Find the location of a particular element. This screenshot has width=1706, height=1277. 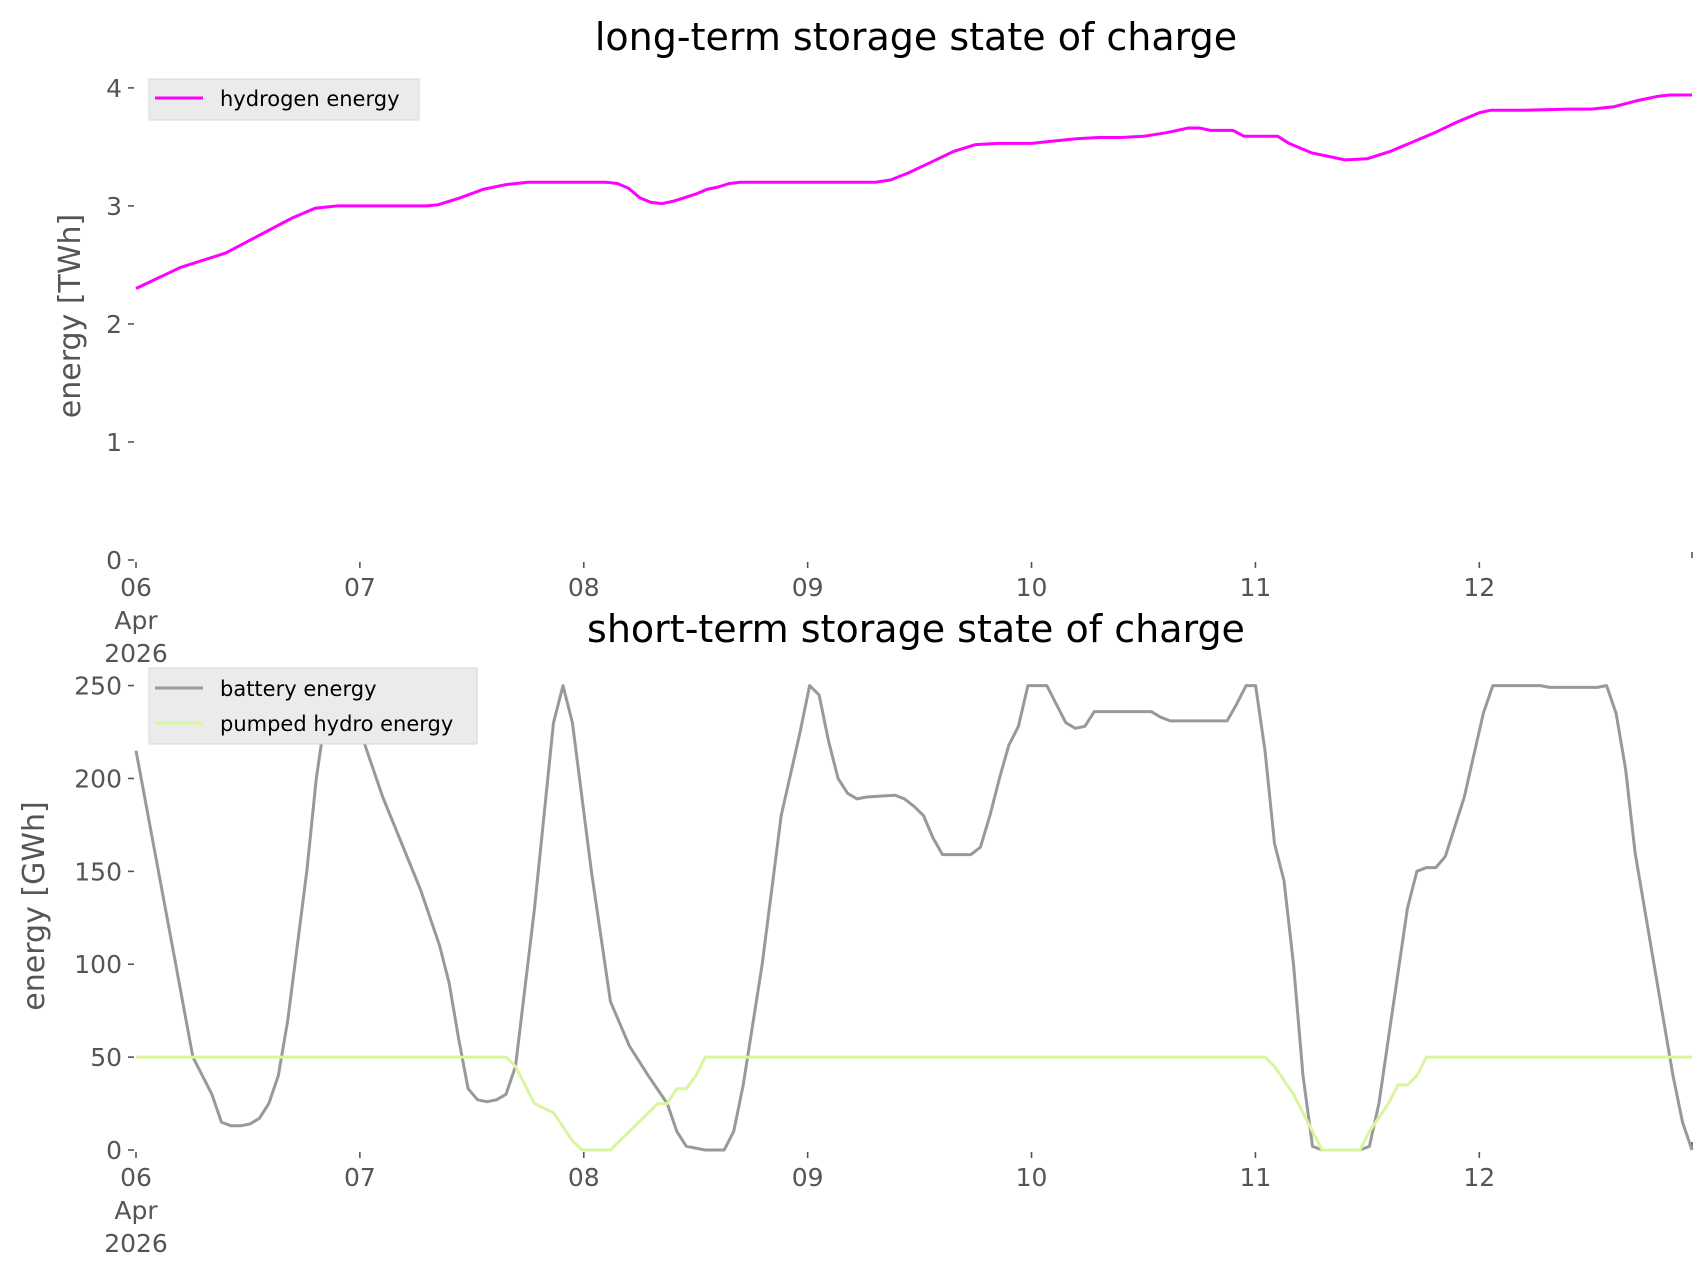

long-term-series-lines is located at coordinates (913, 191).